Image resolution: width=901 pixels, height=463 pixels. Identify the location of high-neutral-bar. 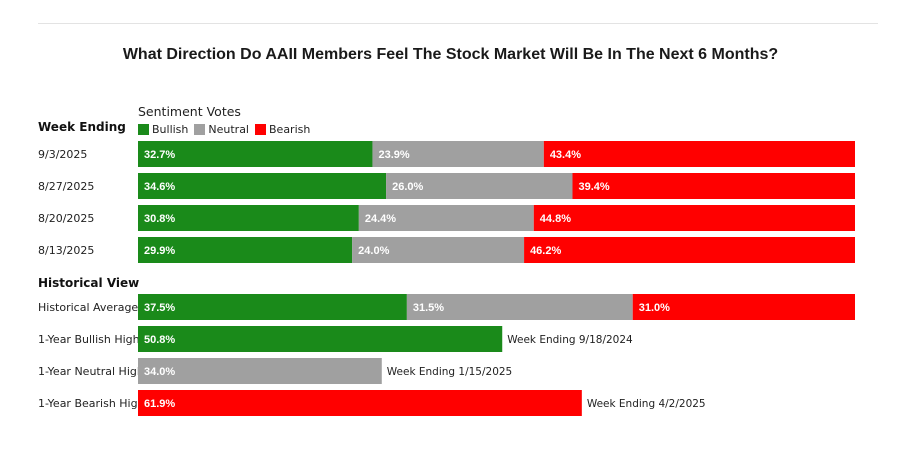
(260, 371).